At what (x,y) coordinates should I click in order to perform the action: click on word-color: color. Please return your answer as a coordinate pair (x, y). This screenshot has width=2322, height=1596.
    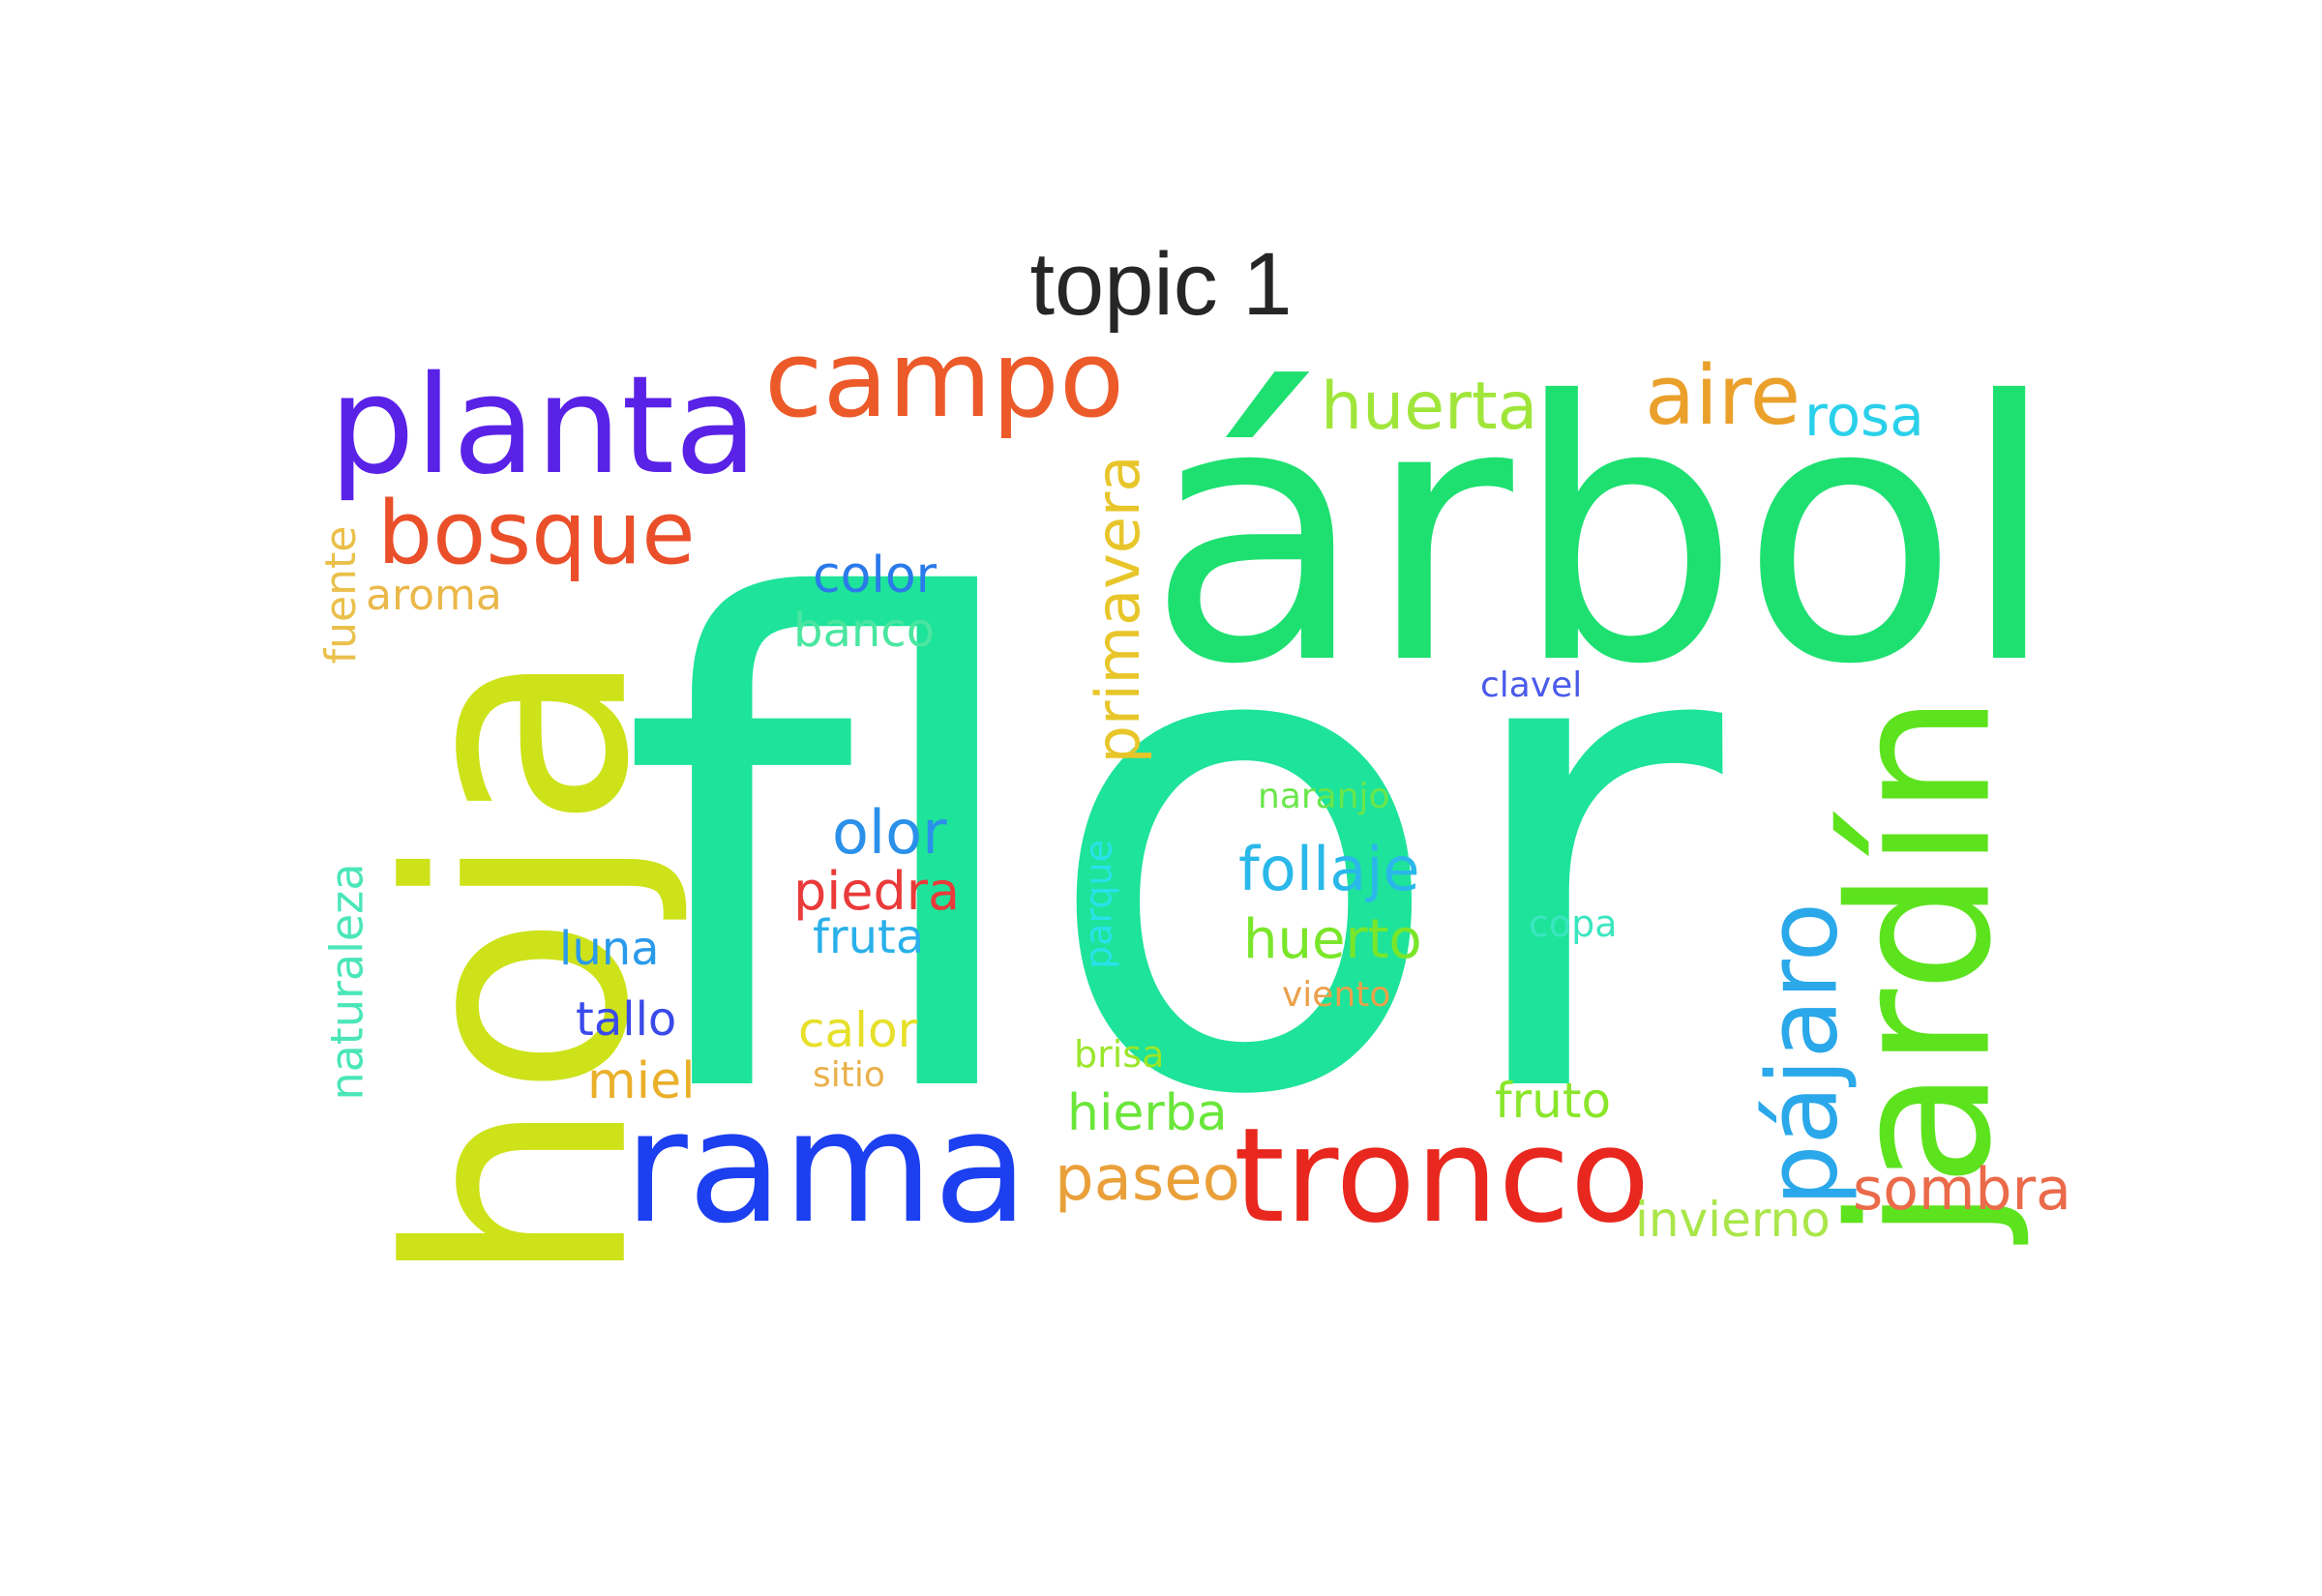
    Looking at the image, I should click on (875, 576).